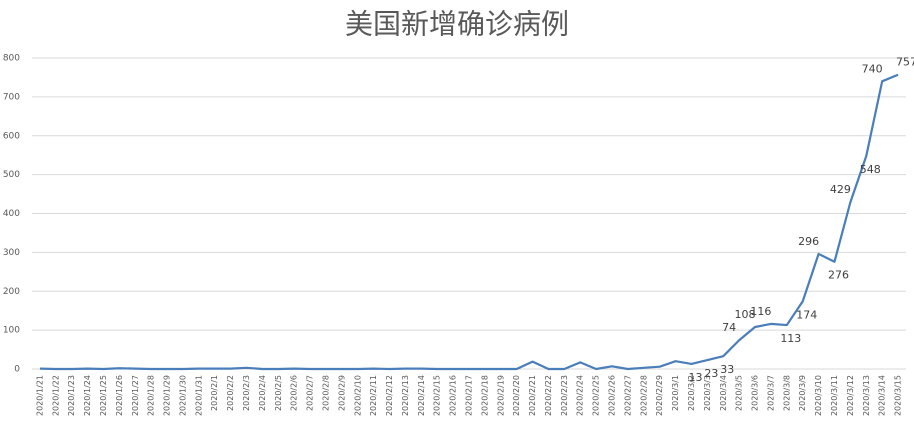 This screenshot has width=914, height=424. What do you see at coordinates (437, 395) in the screenshot?
I see `x-tick-label: 2020/2/15` at bounding box center [437, 395].